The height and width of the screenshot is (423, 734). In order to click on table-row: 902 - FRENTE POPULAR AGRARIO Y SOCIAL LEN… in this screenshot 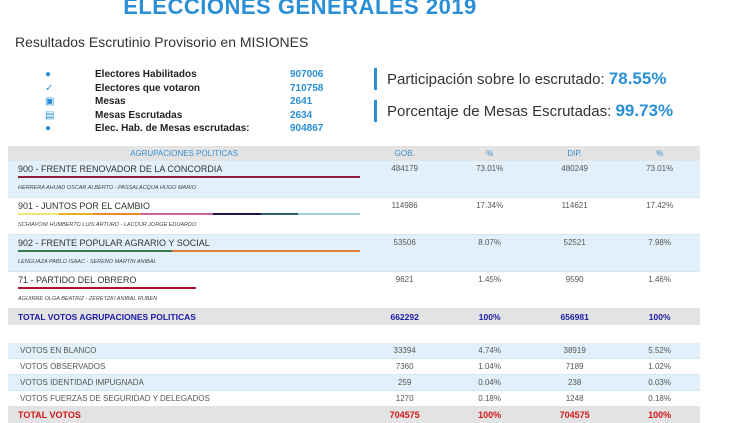, I will do `click(354, 253)`.